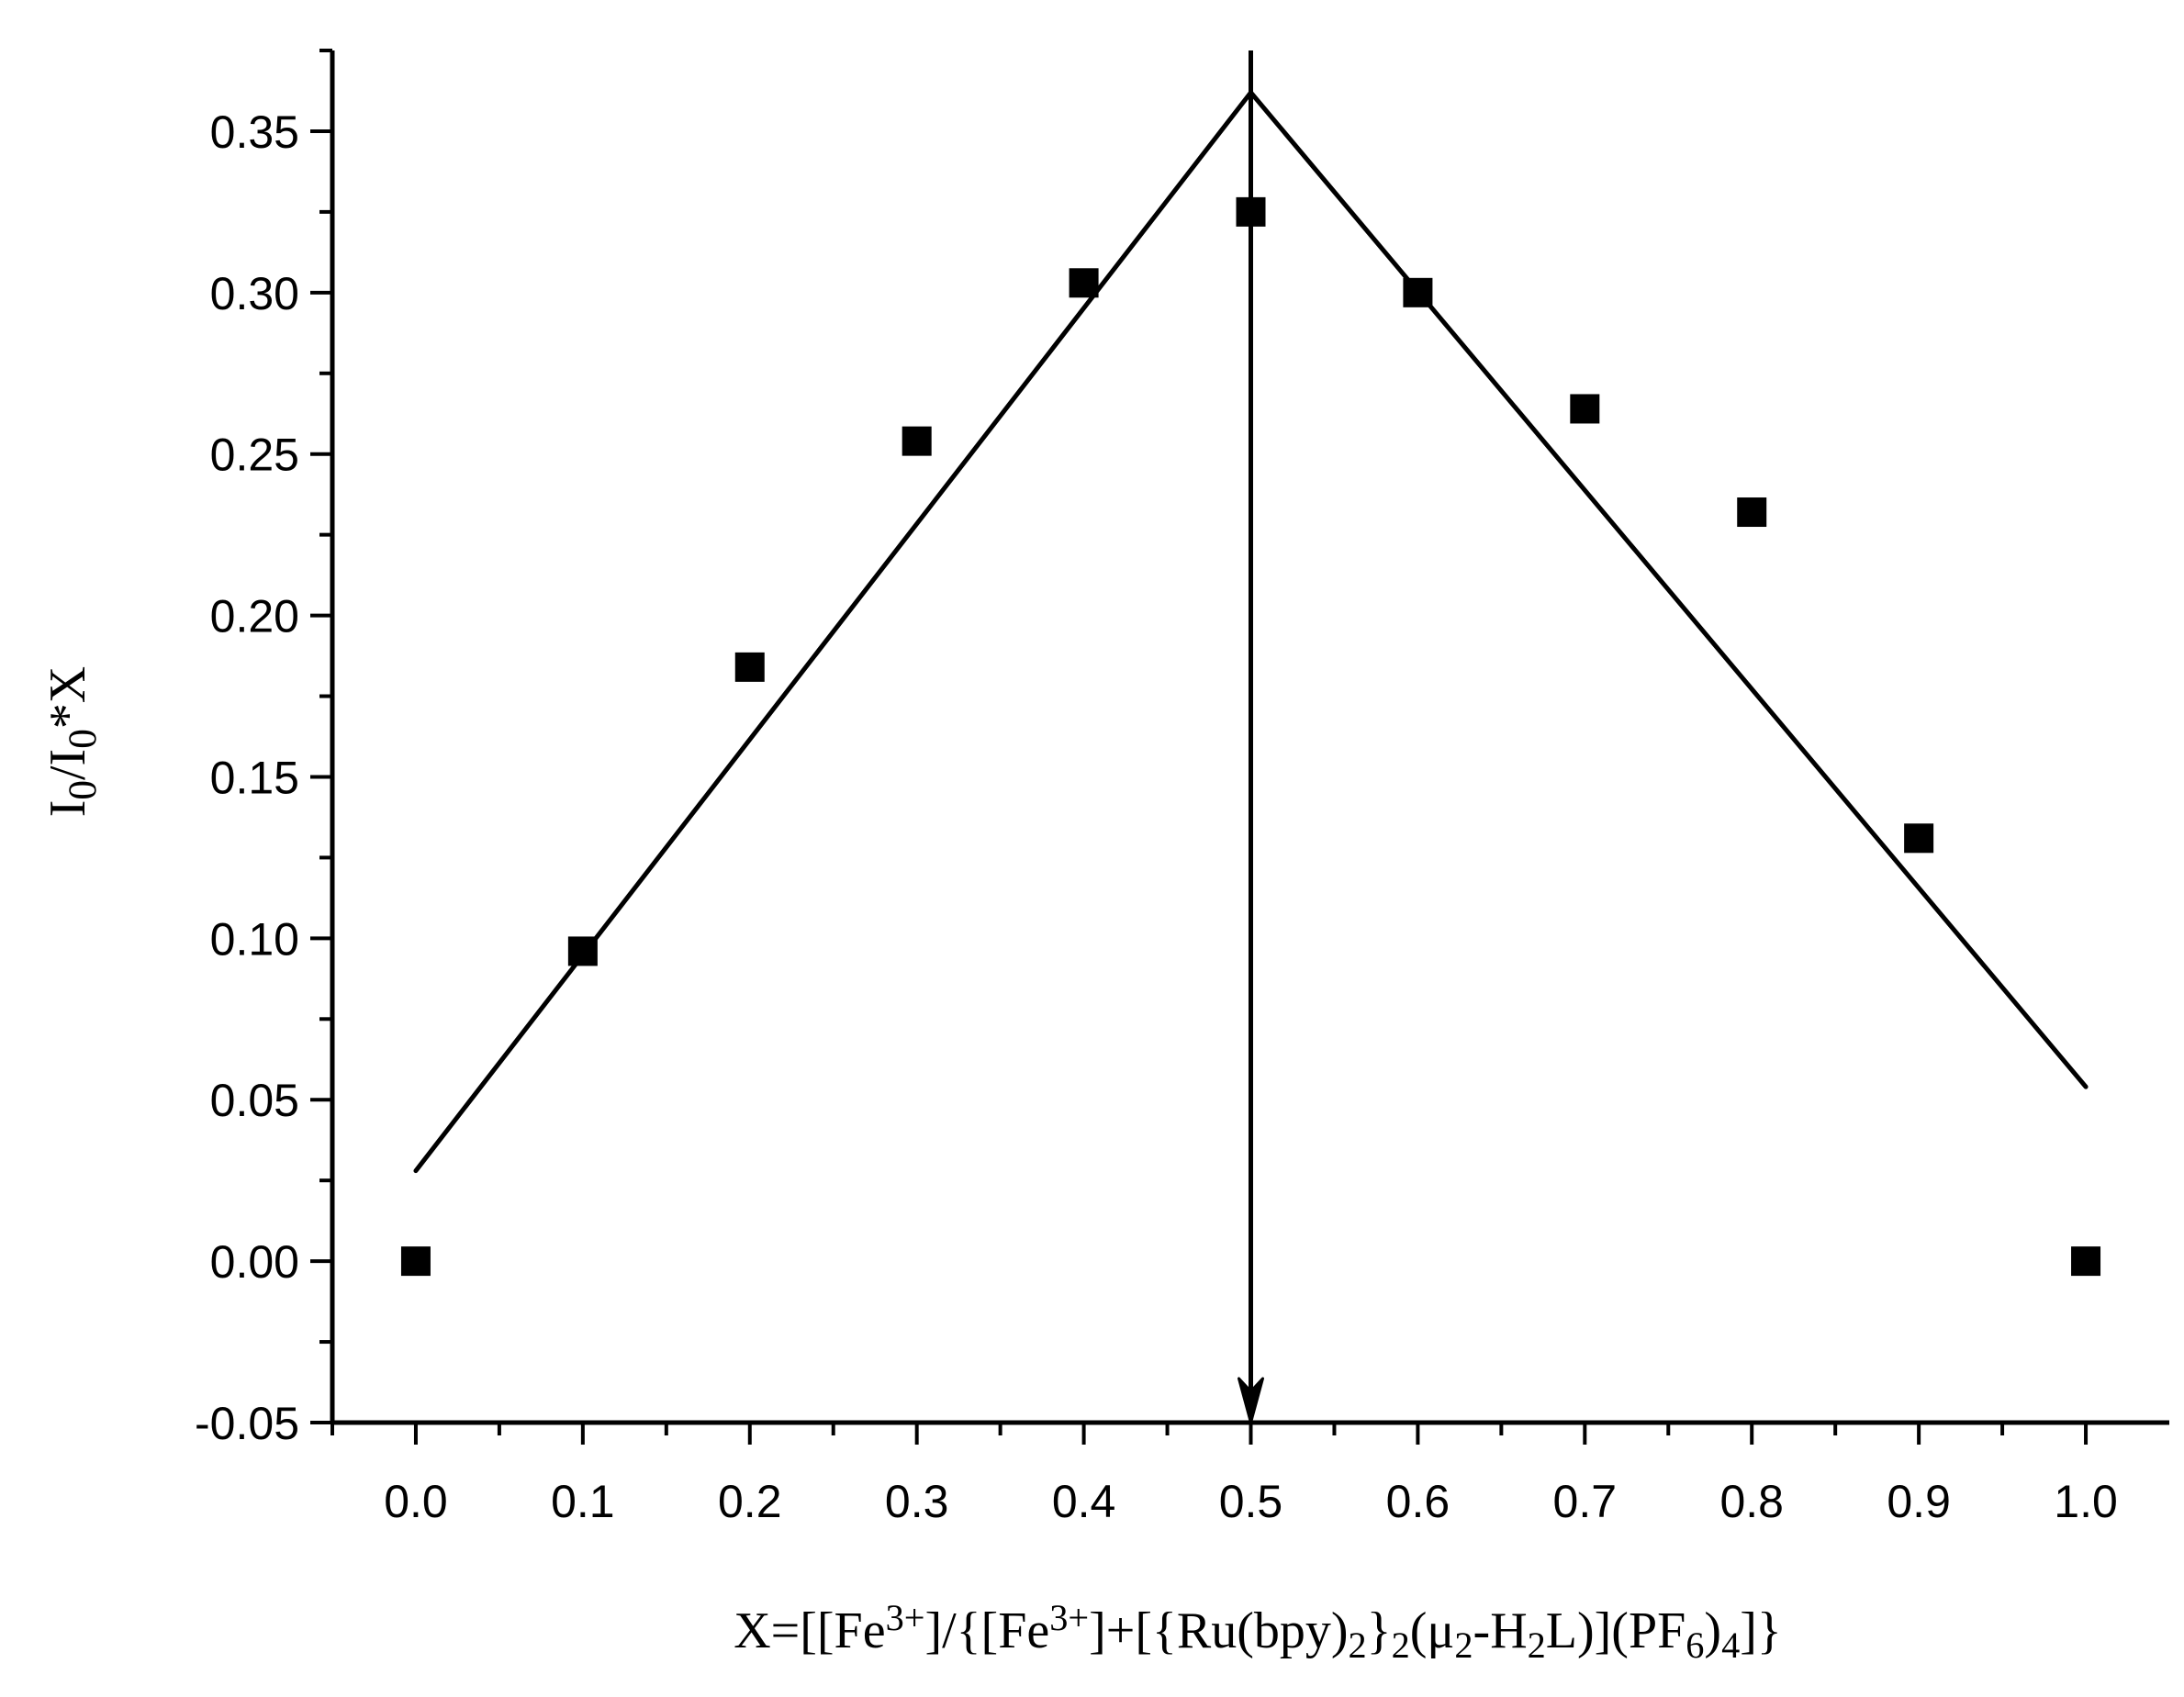 The image size is (2184, 1697). Describe the element at coordinates (254, 617) in the screenshot. I see `y-tick-label: 0.20` at that location.